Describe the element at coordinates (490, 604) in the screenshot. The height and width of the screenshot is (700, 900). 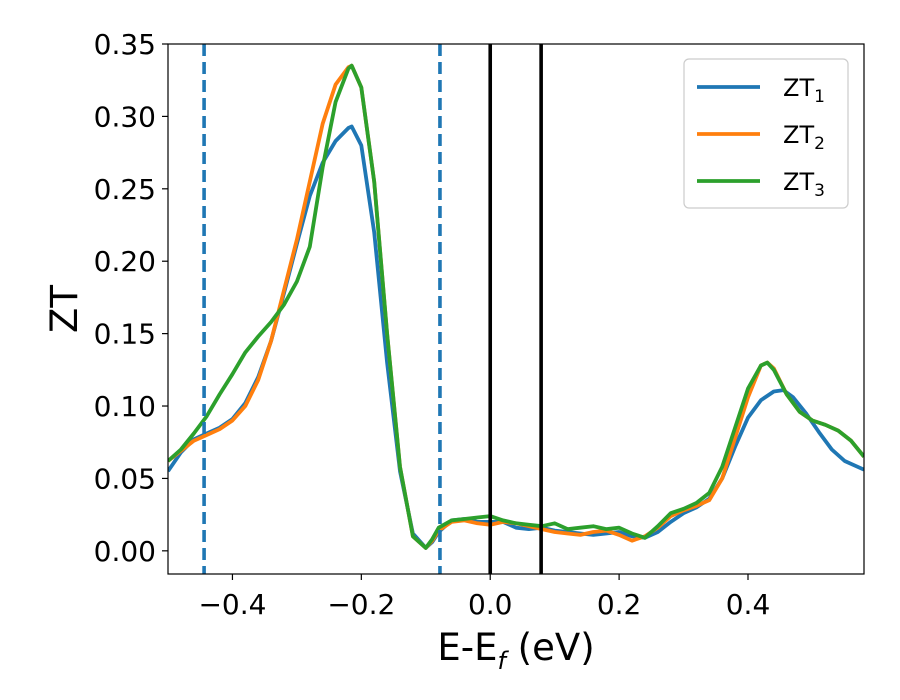
I see `x-tick-label: 0.0` at that location.